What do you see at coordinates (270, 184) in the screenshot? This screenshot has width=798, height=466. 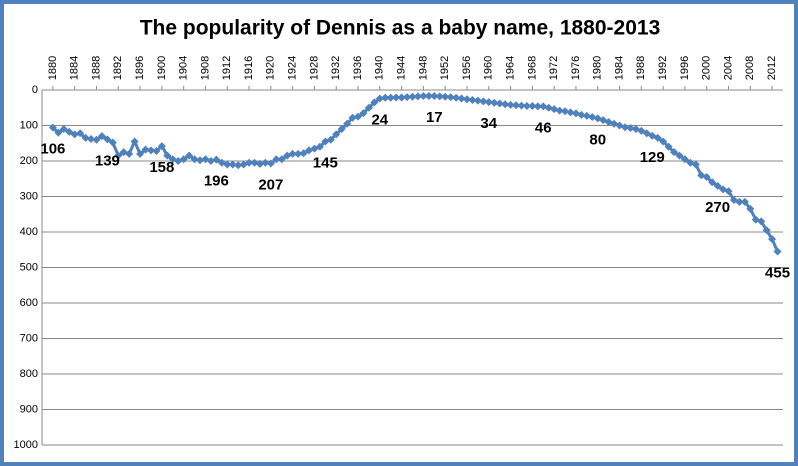 I see `value-label: 207` at bounding box center [270, 184].